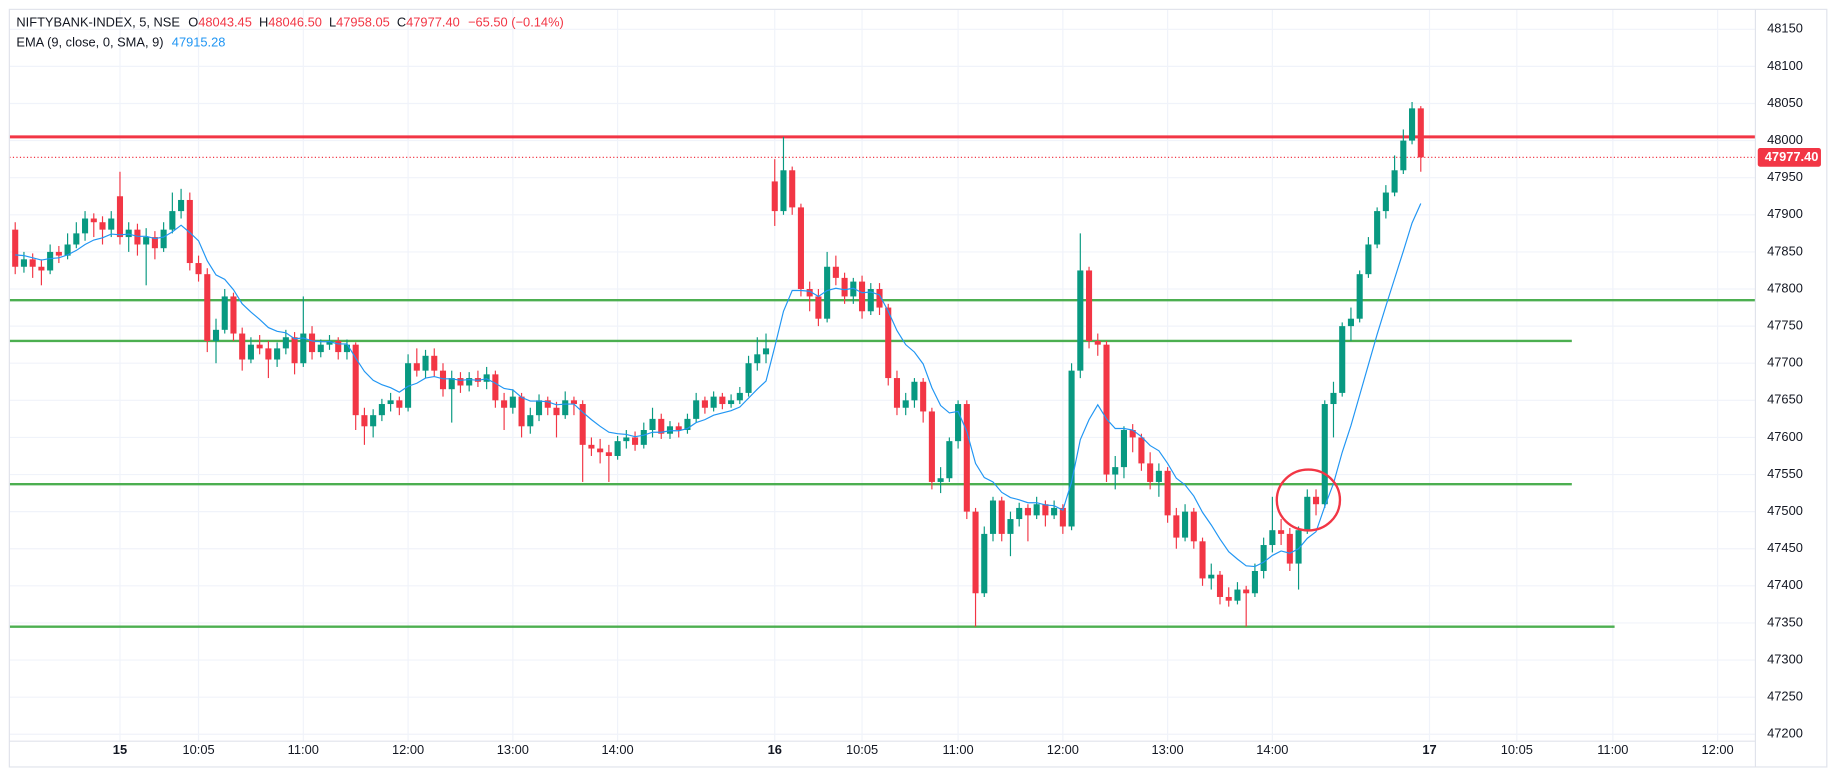 The width and height of the screenshot is (1835, 774). Describe the element at coordinates (193, 22) in the screenshot. I see `ohlc-key: O` at that location.